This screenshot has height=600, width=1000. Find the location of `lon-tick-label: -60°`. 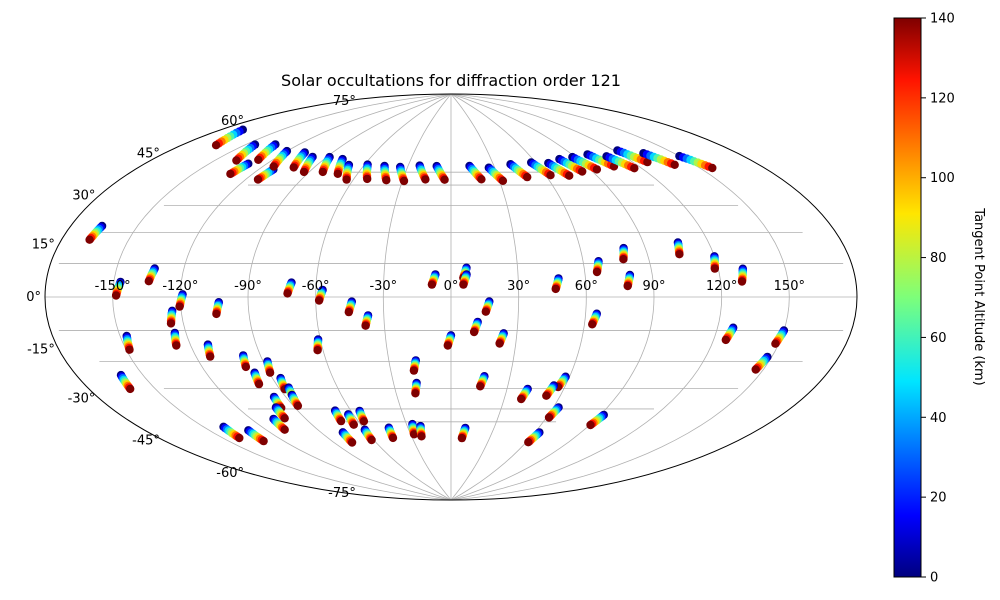

lon-tick-label: -60° is located at coordinates (316, 286).